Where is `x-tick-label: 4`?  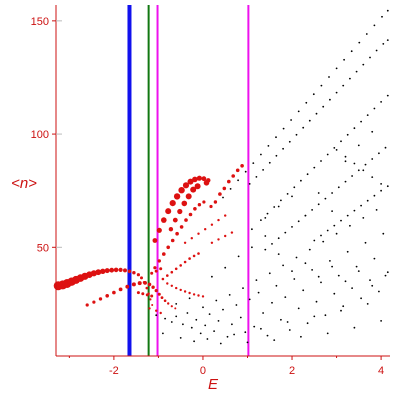
x-tick-label: 4 is located at coordinates (381, 371).